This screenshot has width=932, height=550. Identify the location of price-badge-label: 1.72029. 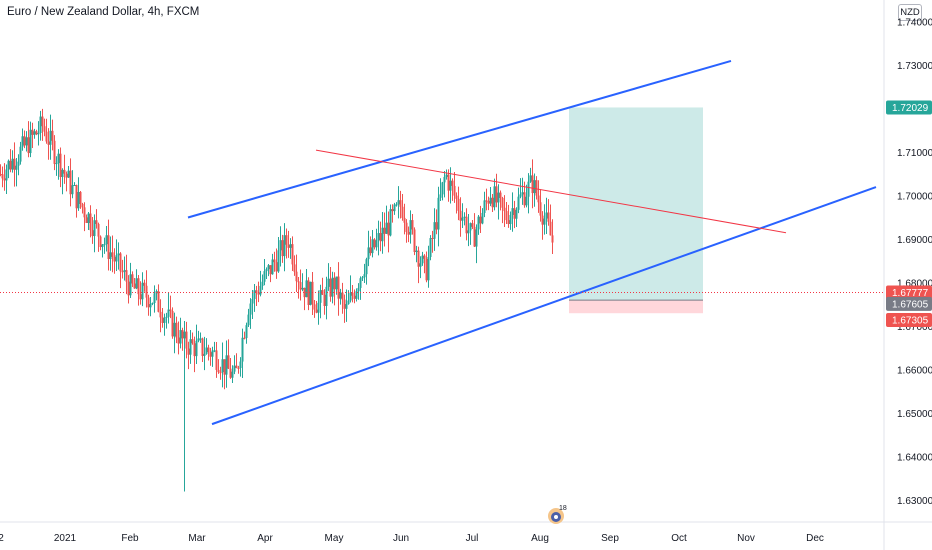
(910, 108).